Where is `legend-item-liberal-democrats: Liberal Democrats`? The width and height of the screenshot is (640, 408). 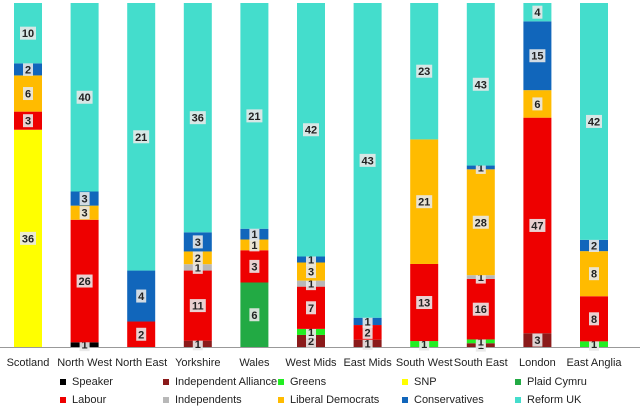 legend-item-liberal-democrats: Liberal Democrats is located at coordinates (328, 400).